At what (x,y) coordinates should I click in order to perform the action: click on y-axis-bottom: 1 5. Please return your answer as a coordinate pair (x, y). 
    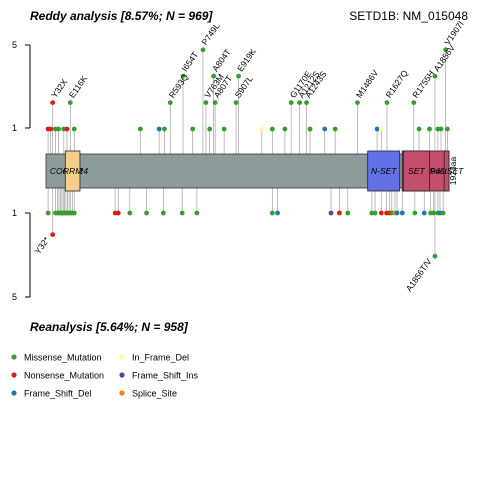
    Looking at the image, I should click on (21, 255).